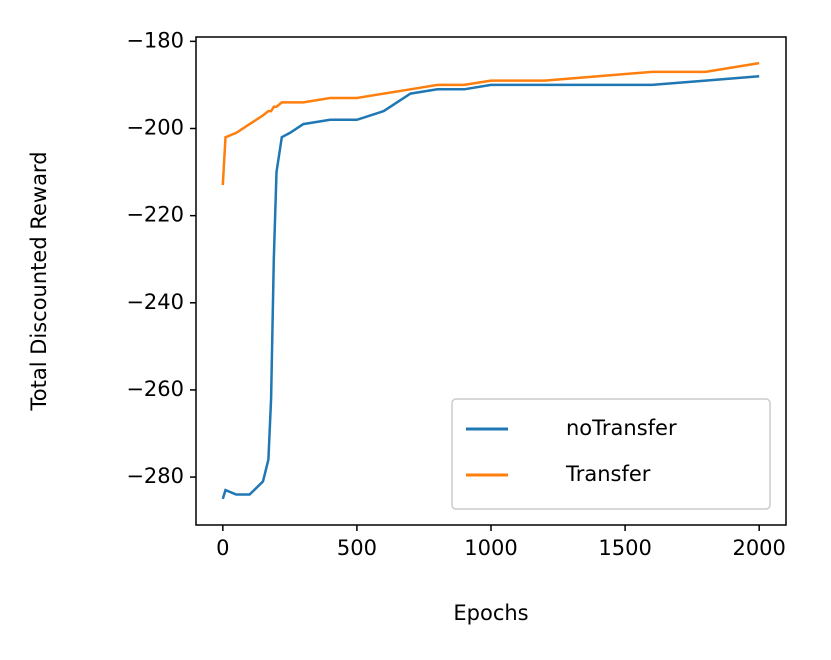  Describe the element at coordinates (155, 215) in the screenshot. I see `y-tick-label: −220` at that location.